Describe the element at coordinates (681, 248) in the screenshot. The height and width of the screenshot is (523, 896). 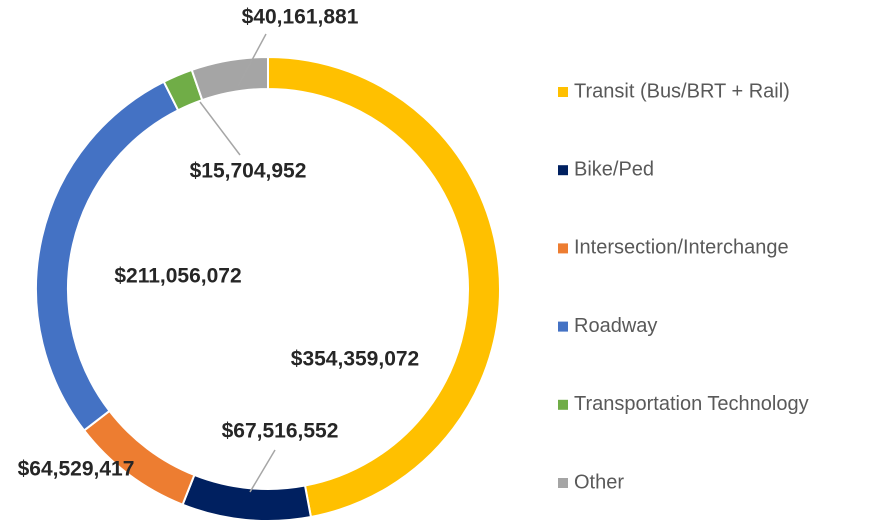
I see `legend-label: Intersection/Interchange` at that location.